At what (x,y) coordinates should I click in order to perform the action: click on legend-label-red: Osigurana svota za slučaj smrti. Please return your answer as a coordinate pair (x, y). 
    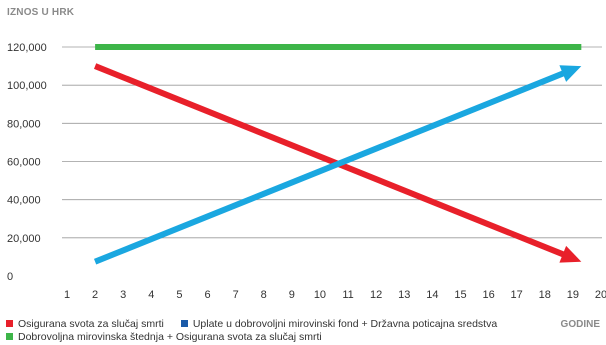
    Looking at the image, I should click on (91, 324).